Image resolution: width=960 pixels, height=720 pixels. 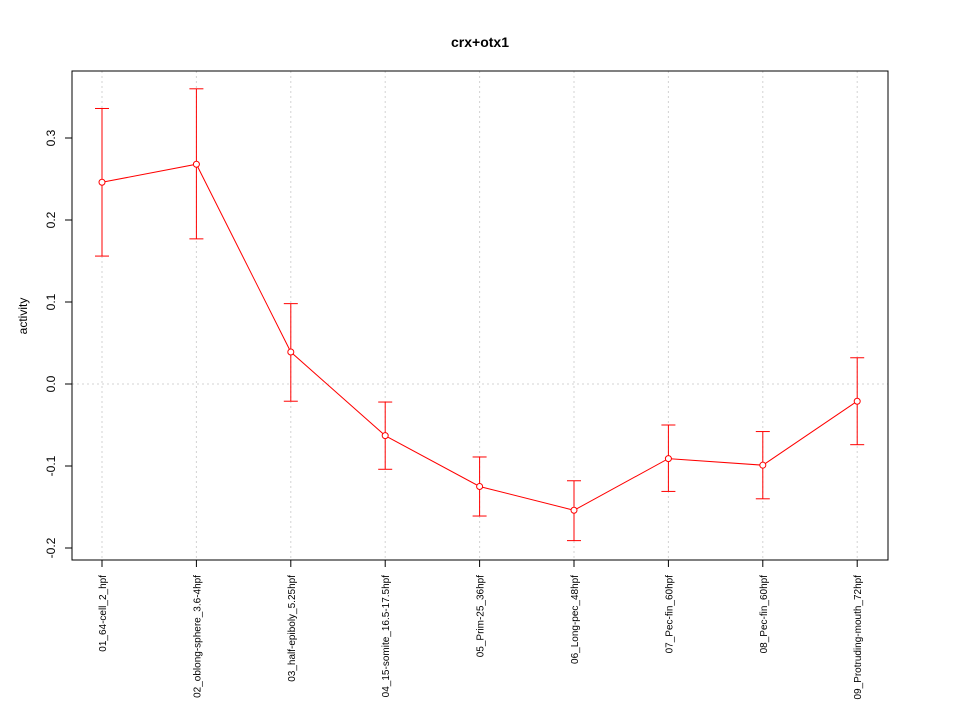 I want to click on y-tick-label: 0.3, so click(x=51, y=137).